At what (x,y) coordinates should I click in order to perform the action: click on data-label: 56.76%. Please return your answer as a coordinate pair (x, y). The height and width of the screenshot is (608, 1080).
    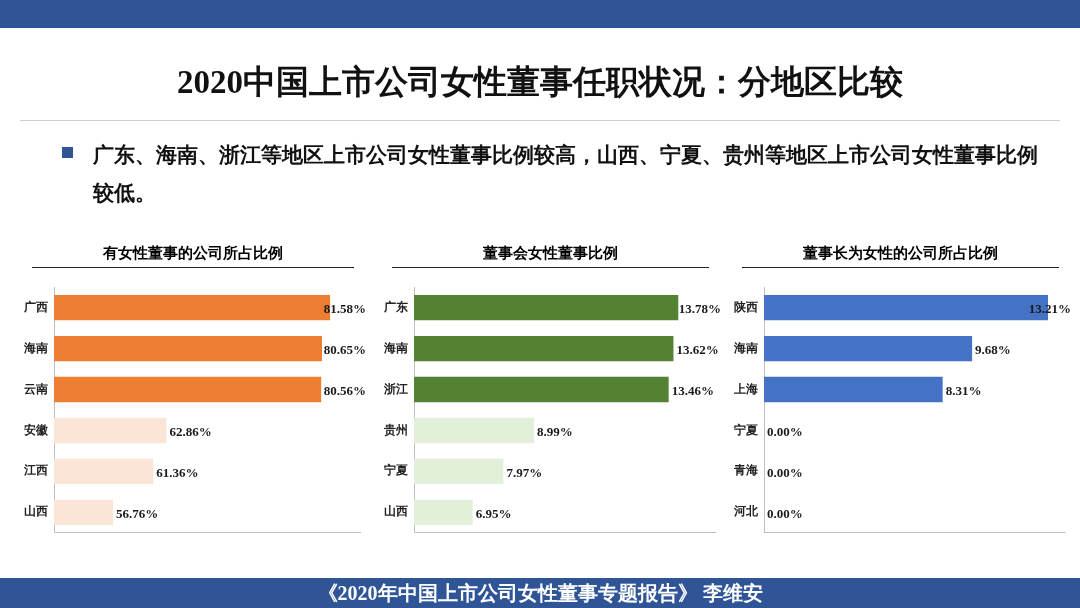
    Looking at the image, I should click on (137, 513).